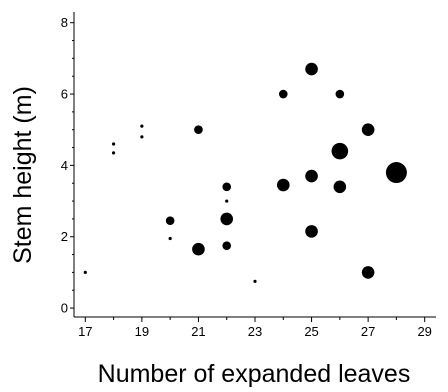  What do you see at coordinates (64, 165) in the screenshot?
I see `y-tick-label: 4` at bounding box center [64, 165].